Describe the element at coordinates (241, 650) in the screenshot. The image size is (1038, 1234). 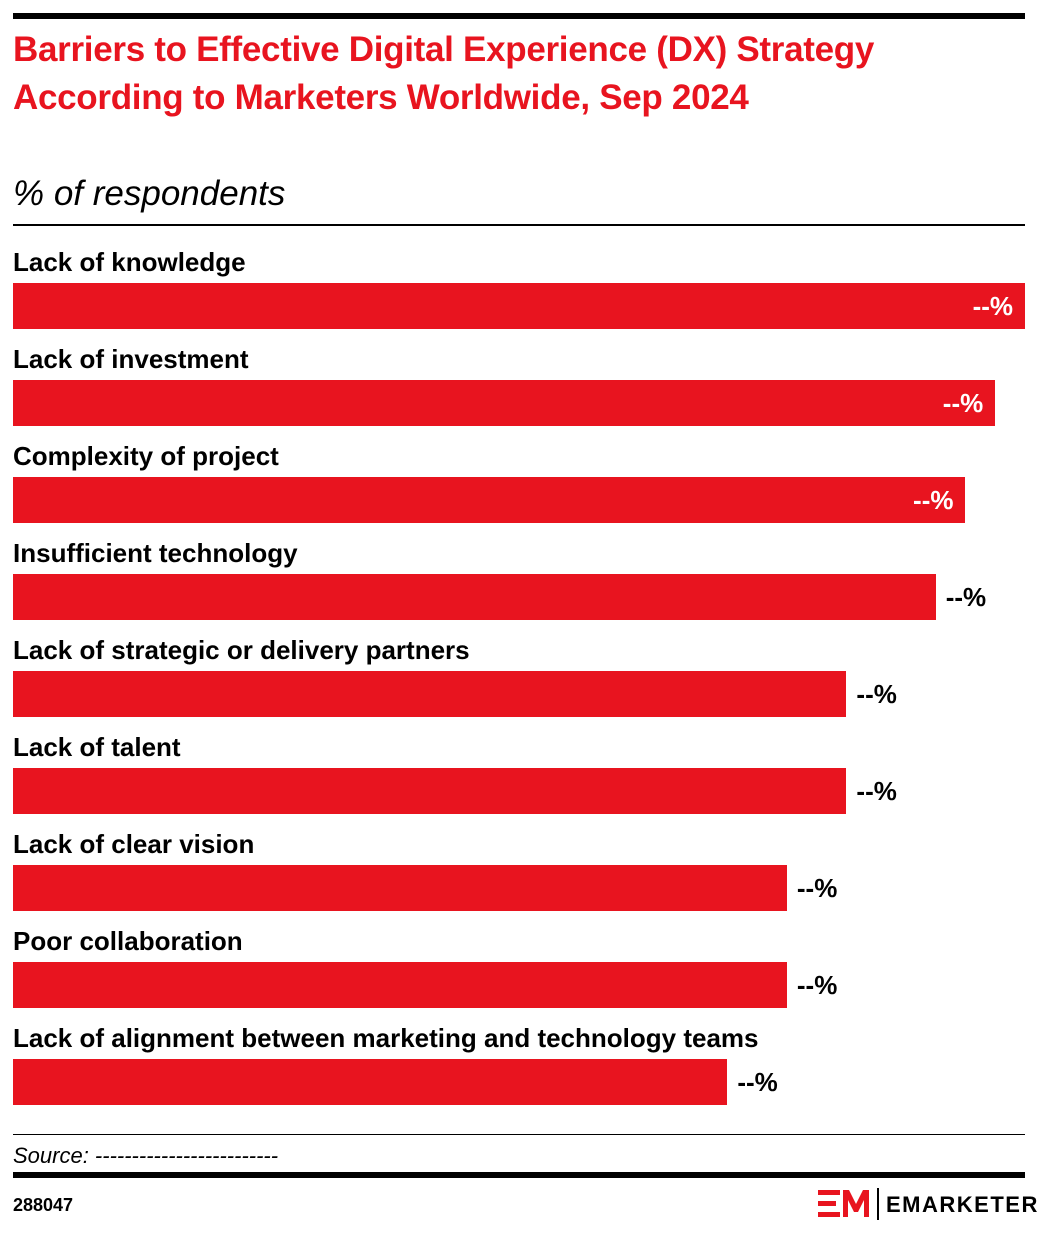
I see `category-label: Lack of strategic or delivery partners` at that location.